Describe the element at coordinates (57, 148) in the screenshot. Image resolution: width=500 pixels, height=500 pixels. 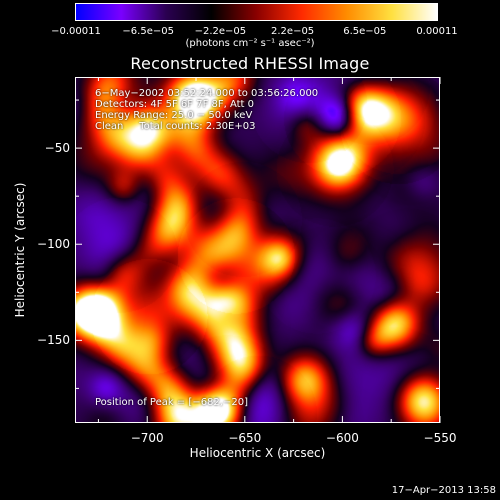
I see `y-tick-label: −50` at that location.